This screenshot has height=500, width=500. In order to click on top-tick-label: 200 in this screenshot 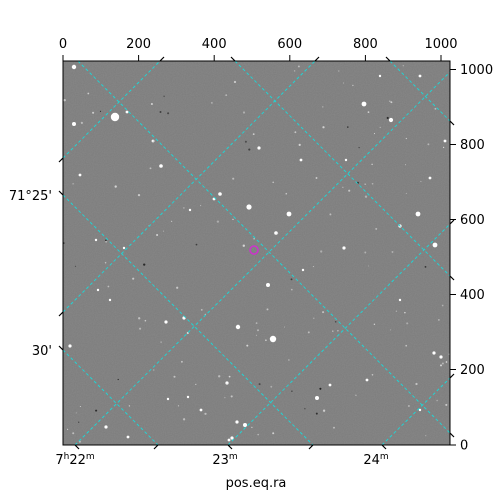, I will do `click(138, 44)`.